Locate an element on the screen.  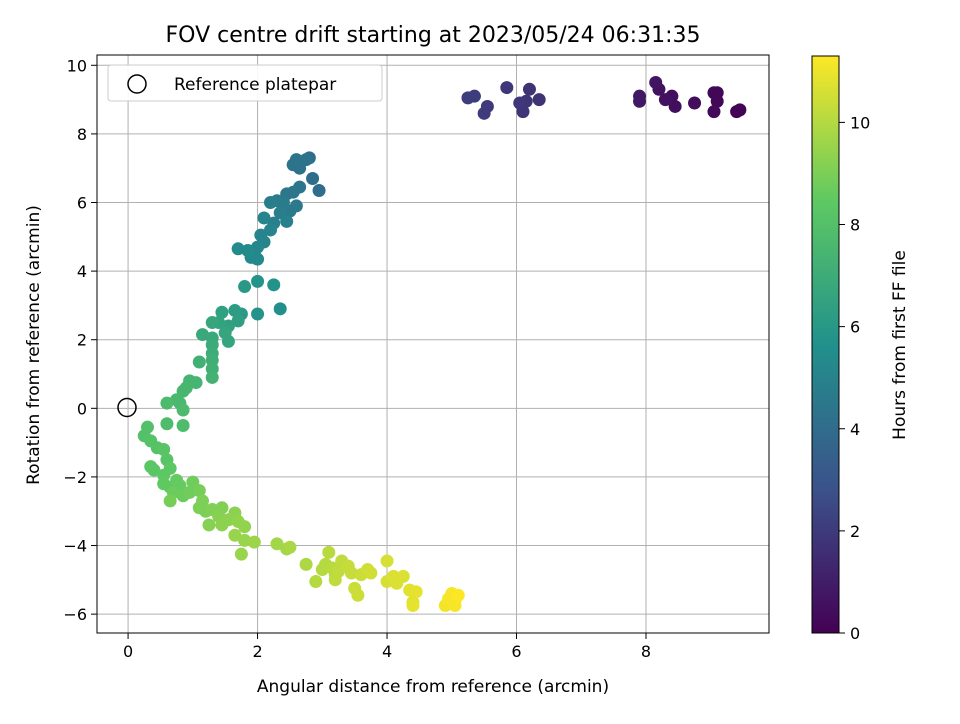
x-tick-label: 0 is located at coordinates (128, 651).